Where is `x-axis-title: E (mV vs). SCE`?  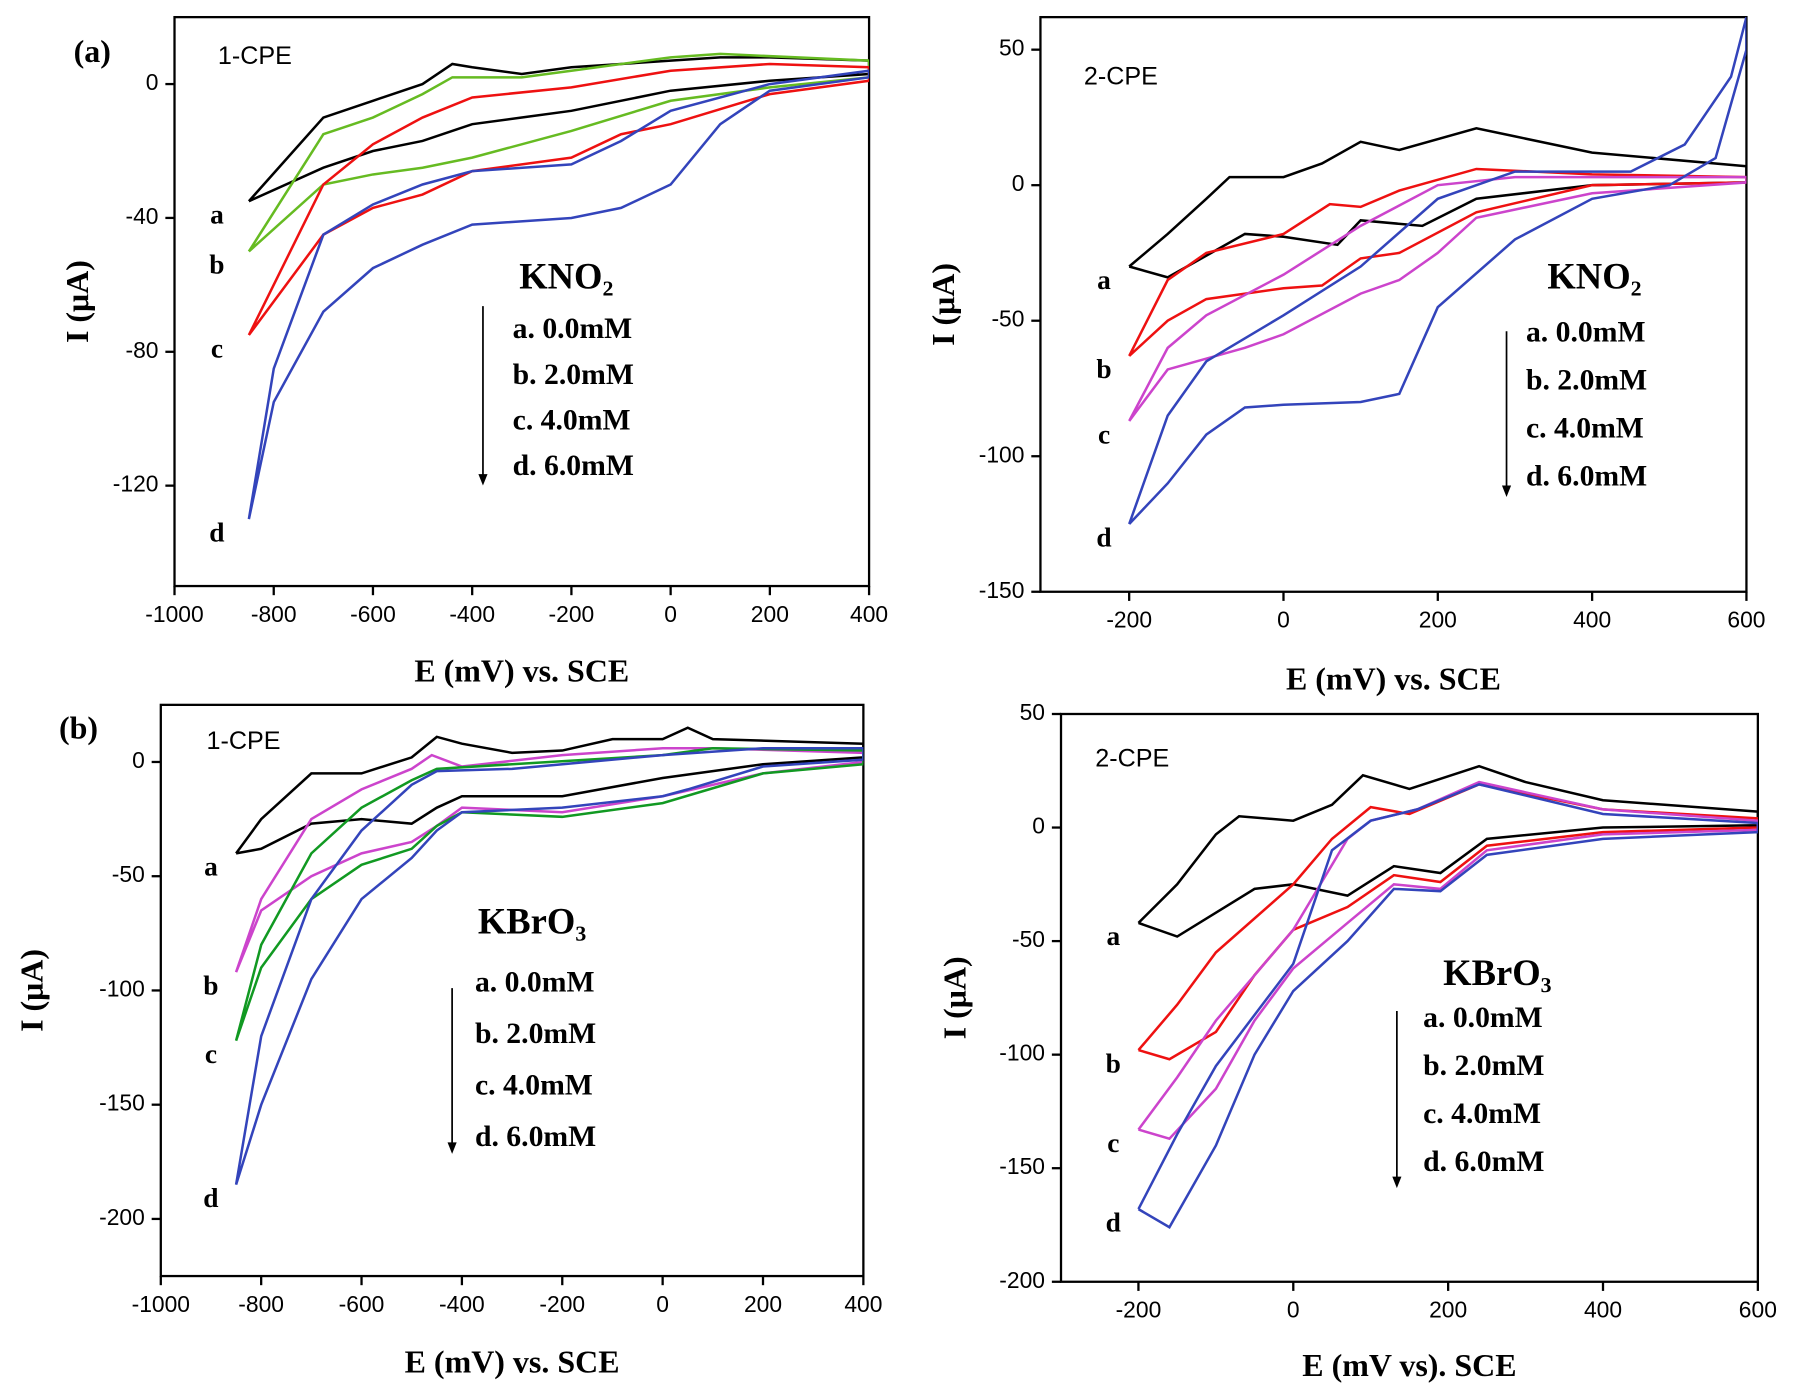
x-axis-title: E (mV vs). SCE is located at coordinates (1409, 1365).